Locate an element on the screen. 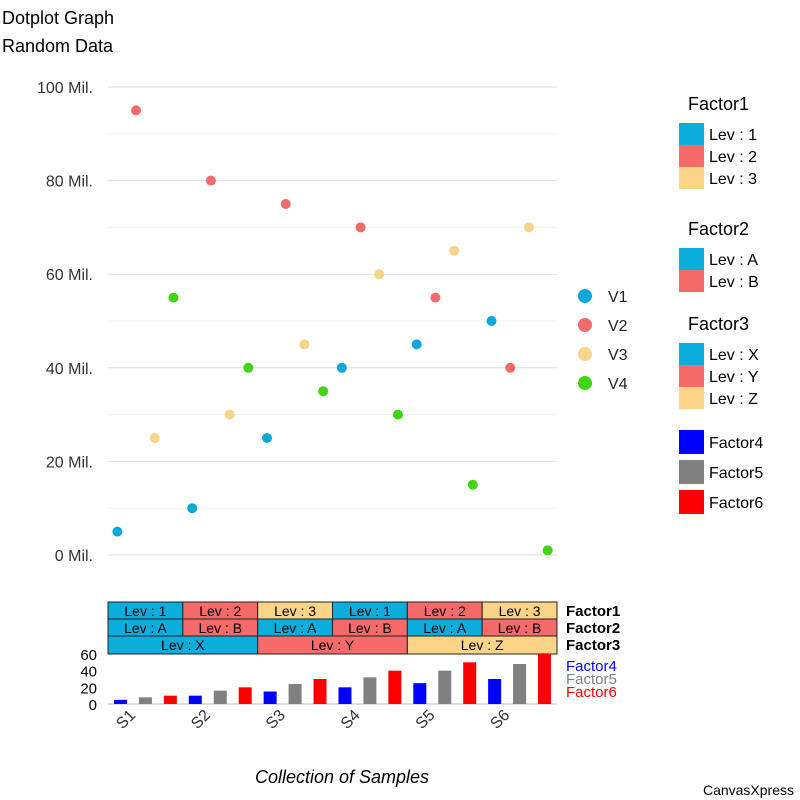 Image resolution: width=800 pixels, height=800 pixels. legend-marker-v2 is located at coordinates (585, 325).